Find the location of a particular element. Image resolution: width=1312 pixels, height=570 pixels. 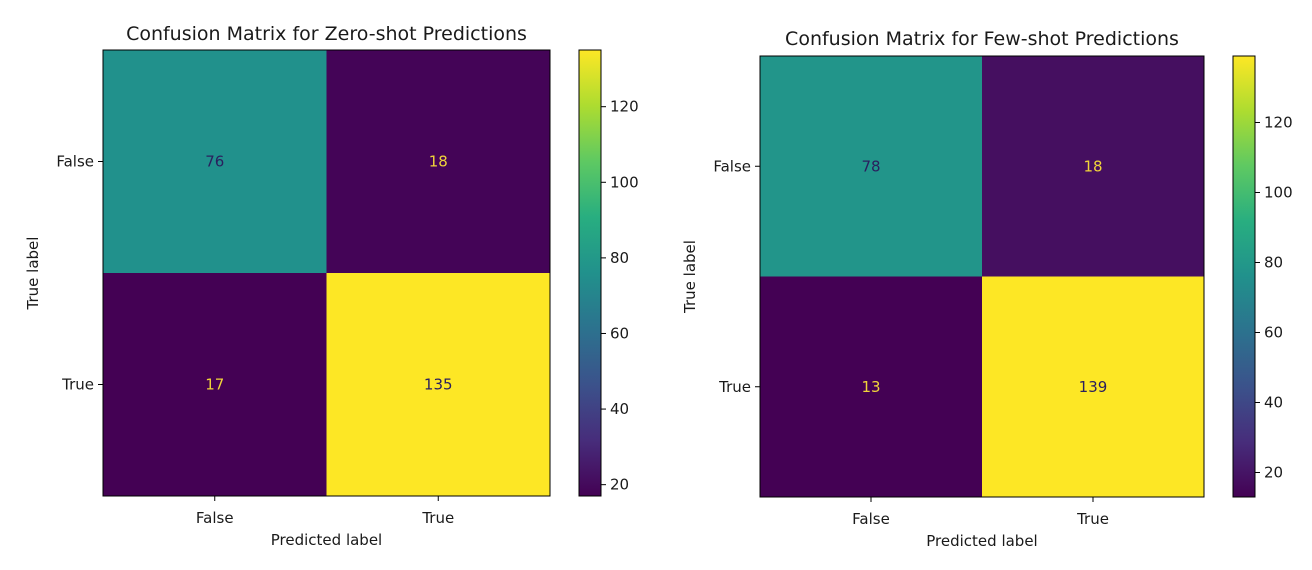

cell-value-1-1: 139 is located at coordinates (1093, 387).